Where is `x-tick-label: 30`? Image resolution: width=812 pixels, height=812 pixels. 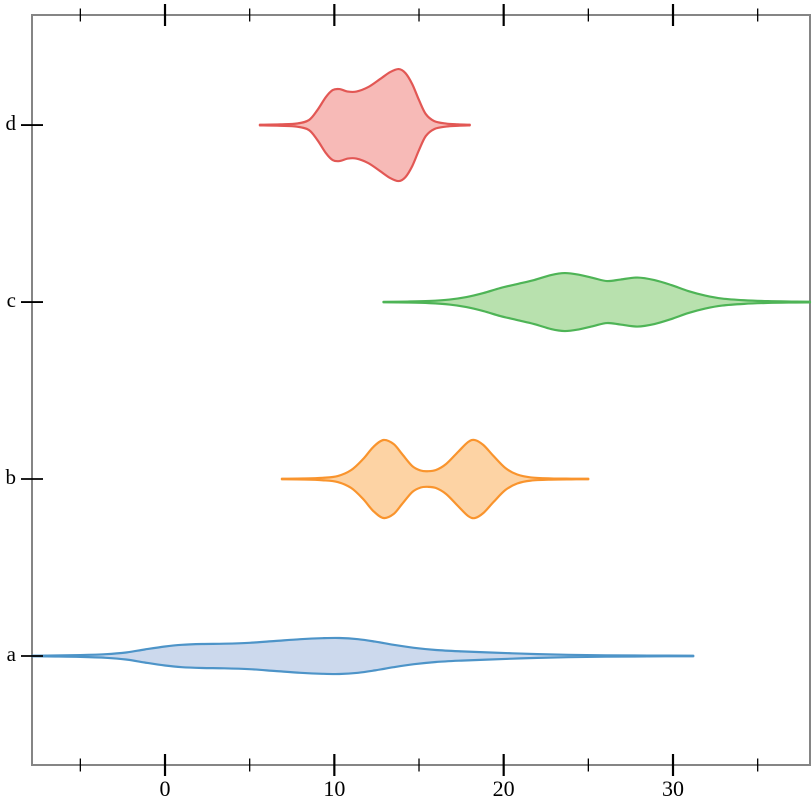 x-tick-label: 30 is located at coordinates (673, 788).